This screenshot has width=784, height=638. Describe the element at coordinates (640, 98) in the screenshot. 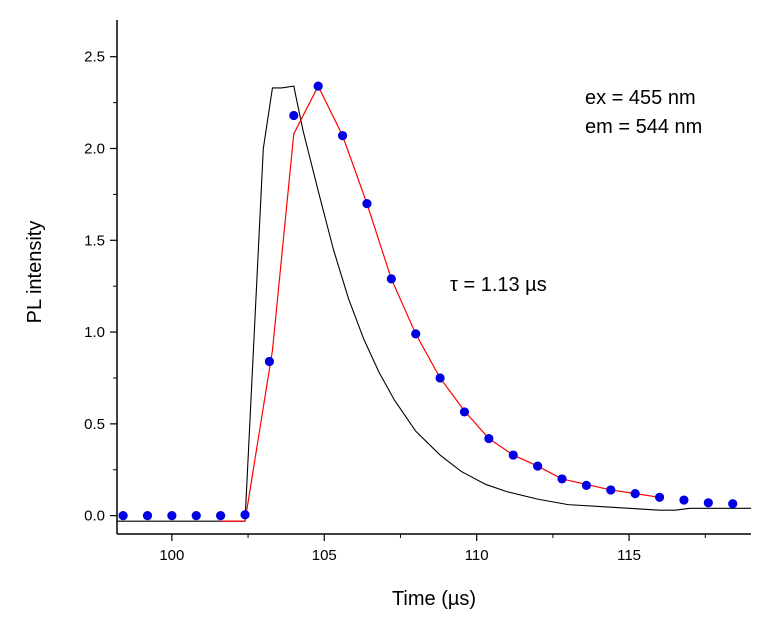

I see `annotation-excitation: ex = 455 nm` at that location.